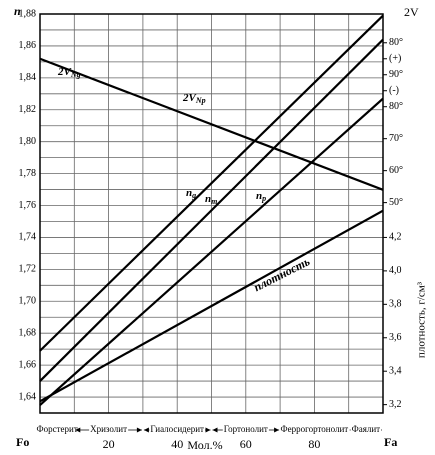  I want to click on y-tick-label: 1,76, so click(28, 205).